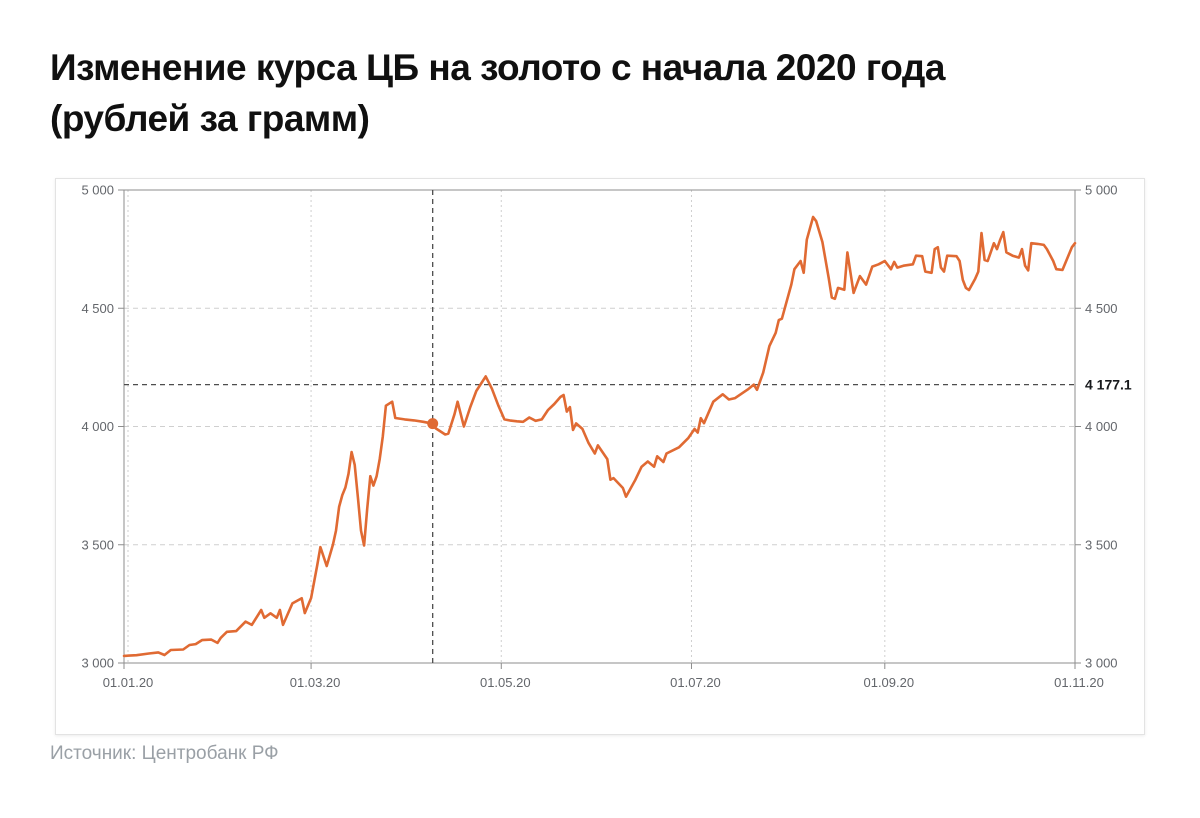 The height and width of the screenshot is (818, 1200). Describe the element at coordinates (97, 308) in the screenshot. I see `y-axis-label-left: 4 500` at that location.